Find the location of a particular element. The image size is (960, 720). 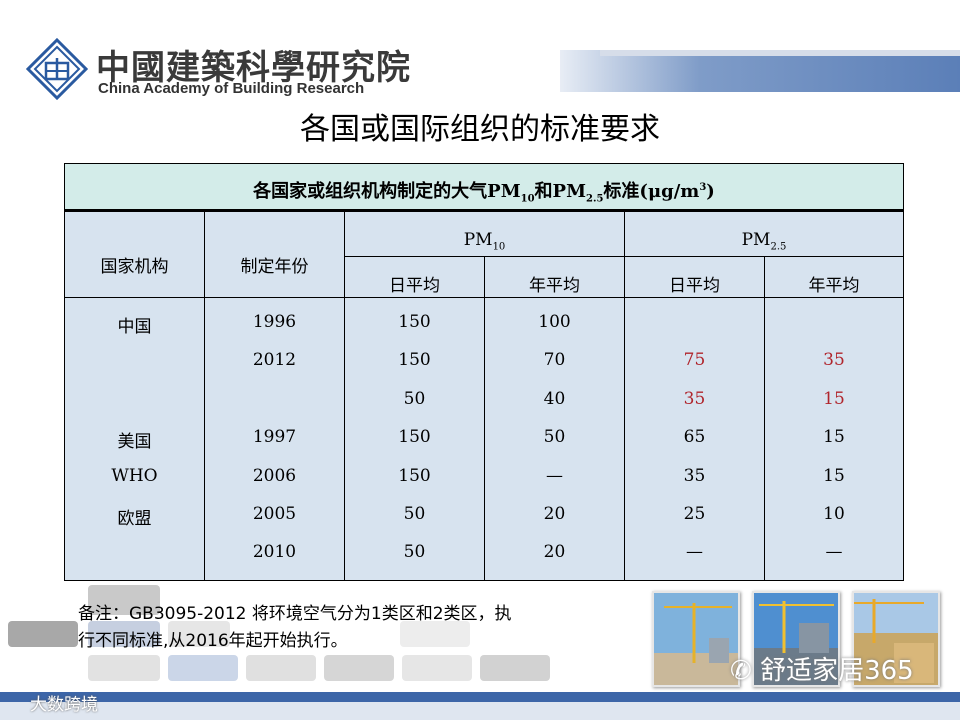

cell-pm25-daily: 75 is located at coordinates (694, 360).